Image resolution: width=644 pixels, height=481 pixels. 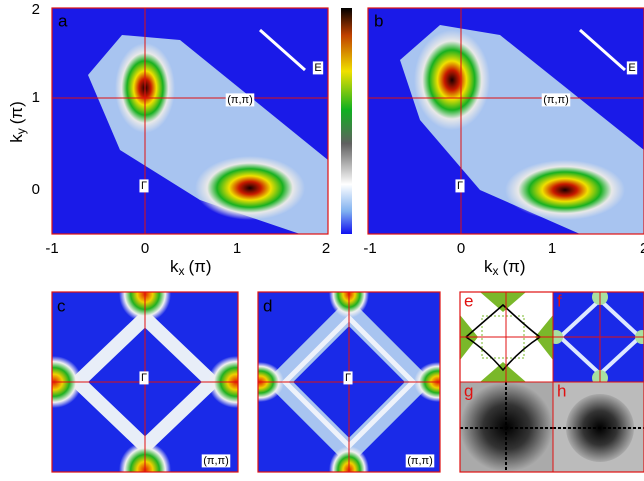 I want to click on panel-letter: c, so click(x=61, y=305).